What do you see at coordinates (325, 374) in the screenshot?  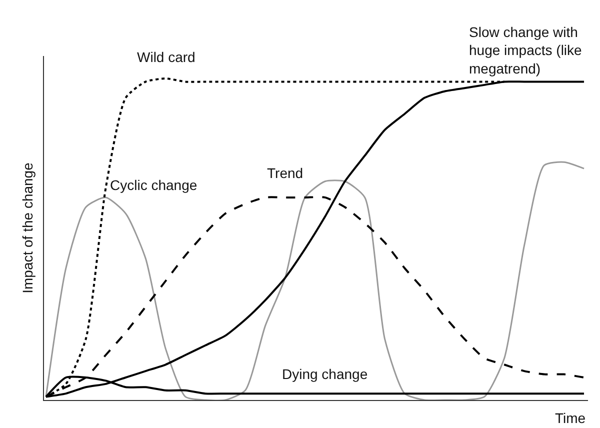 I see `series-label: Dying change` at bounding box center [325, 374].